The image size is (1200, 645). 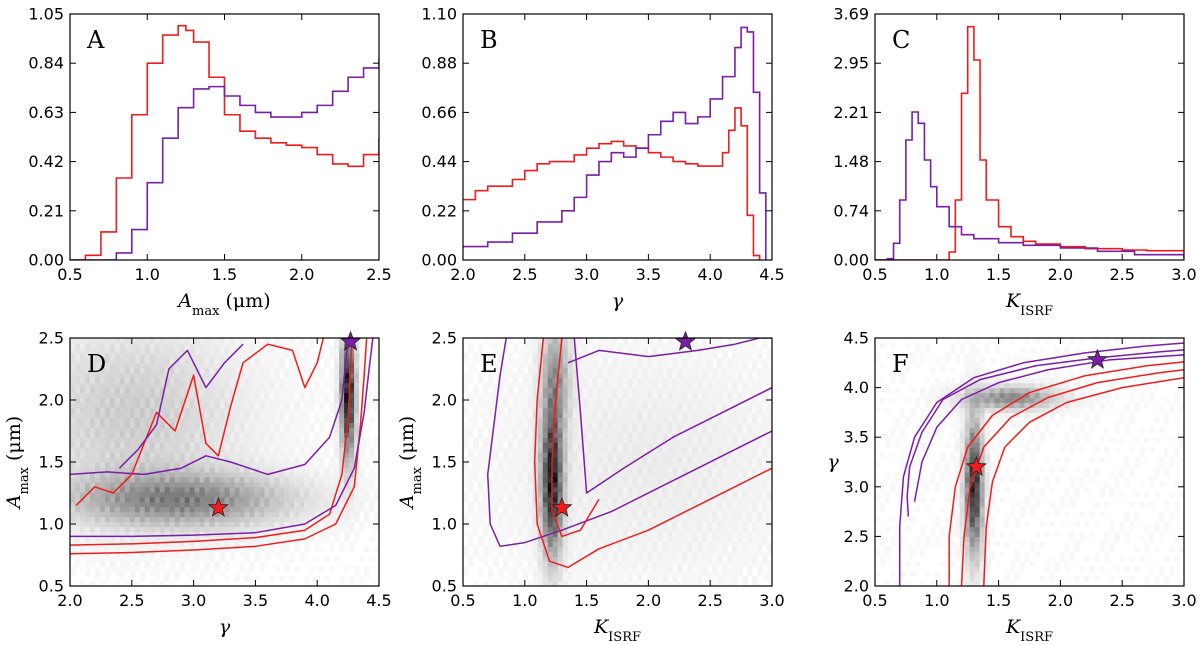 What do you see at coordinates (439, 260) in the screenshot?
I see `y-tick-label: 0.00` at bounding box center [439, 260].